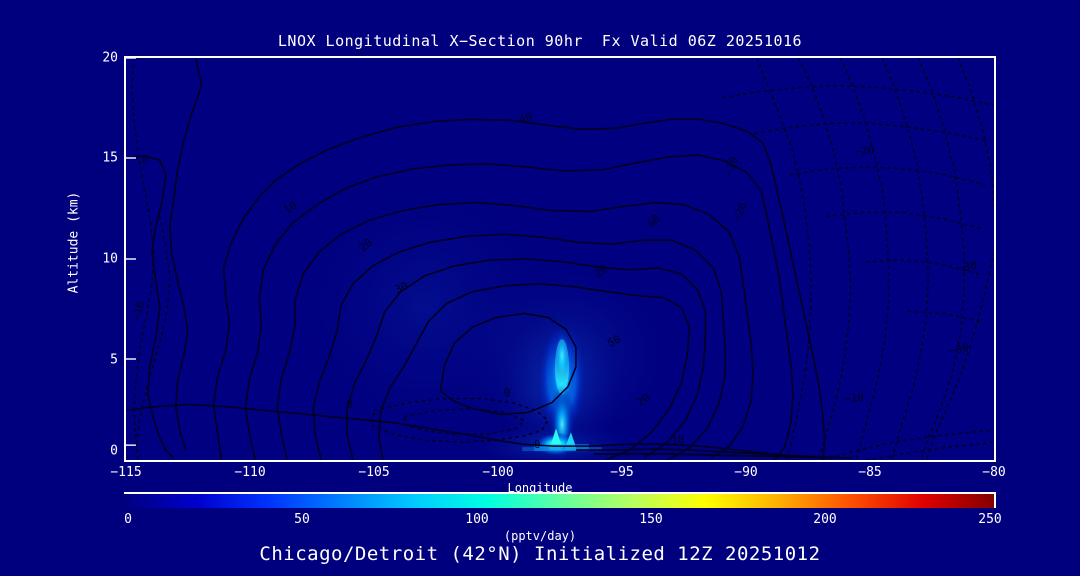 This screenshot has width=1080, height=576. Describe the element at coordinates (622, 472) in the screenshot. I see `x-tick-label: −95` at that location.